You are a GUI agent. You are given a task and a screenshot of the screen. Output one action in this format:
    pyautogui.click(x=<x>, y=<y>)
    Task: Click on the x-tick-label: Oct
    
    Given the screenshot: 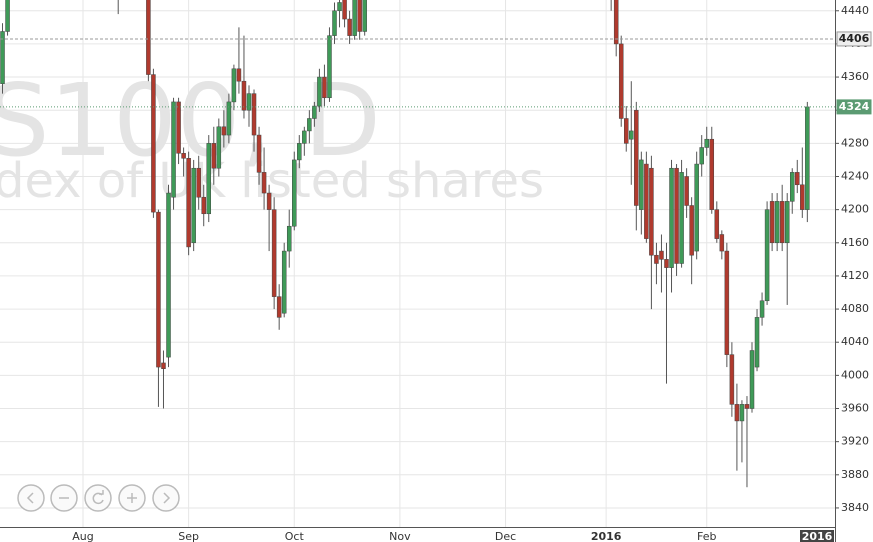 What is the action you would take?
    pyautogui.click(x=295, y=536)
    